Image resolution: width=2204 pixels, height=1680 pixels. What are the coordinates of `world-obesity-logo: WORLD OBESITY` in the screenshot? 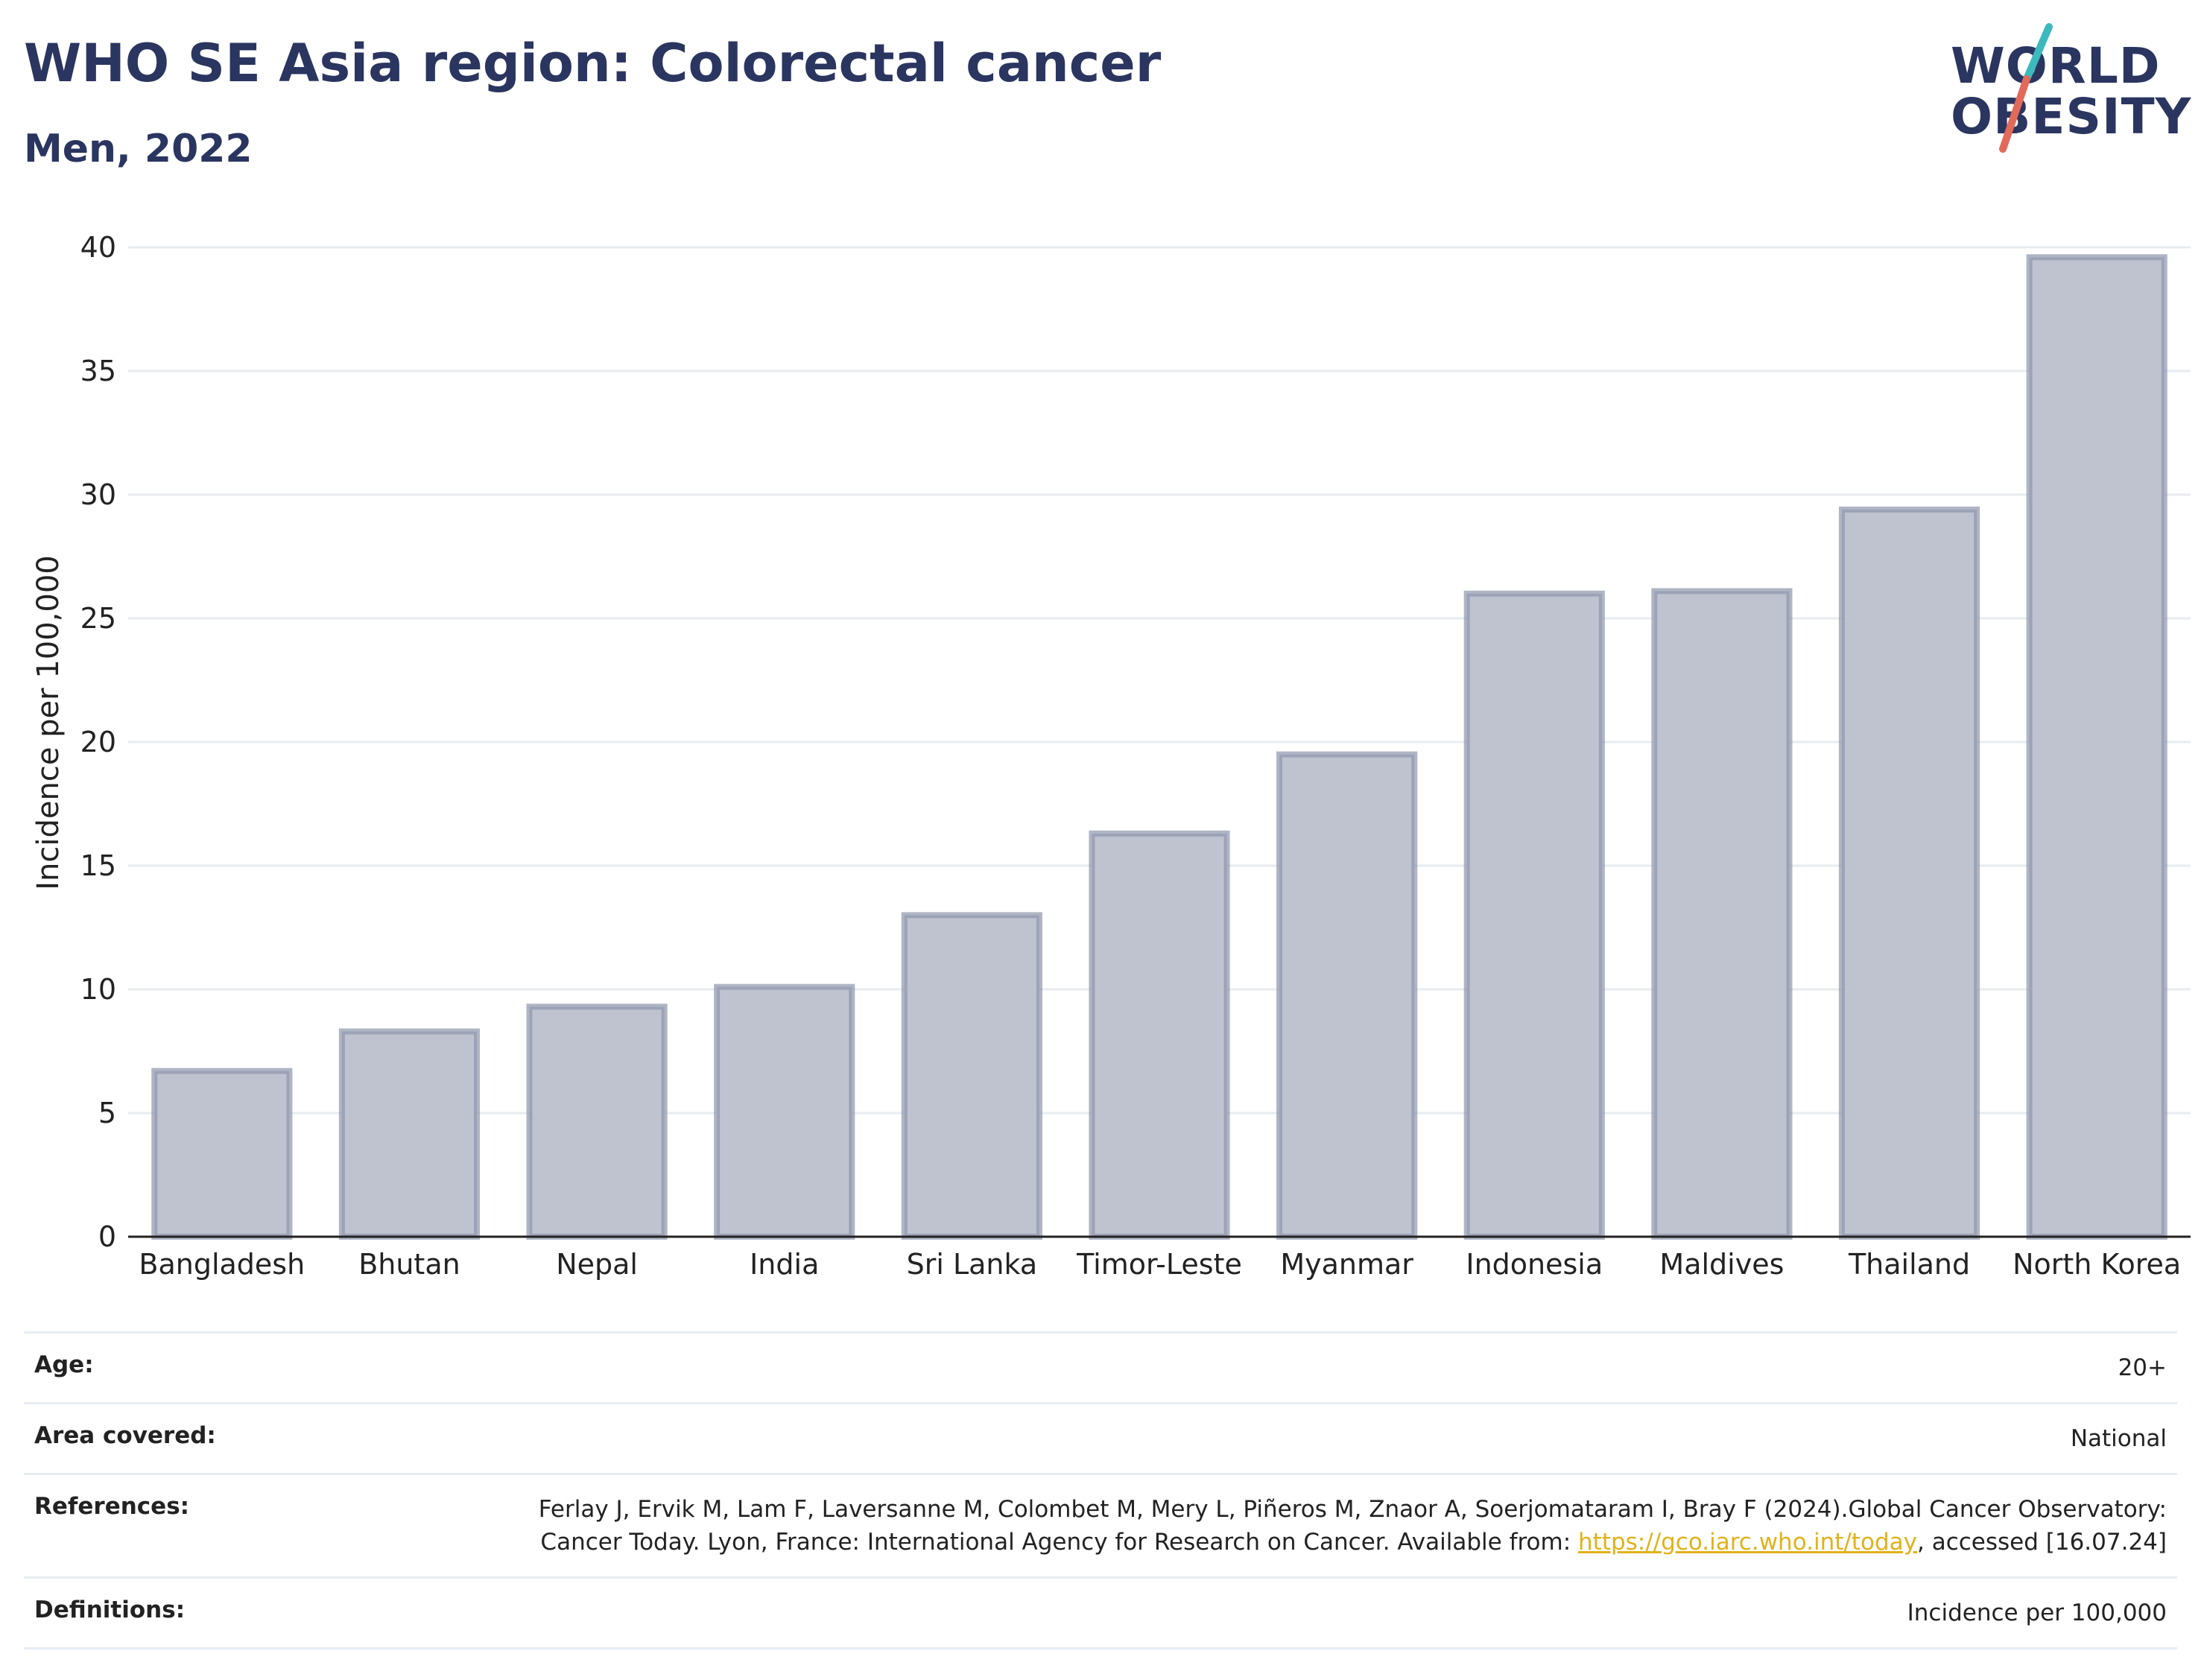 It's located at (2068, 90).